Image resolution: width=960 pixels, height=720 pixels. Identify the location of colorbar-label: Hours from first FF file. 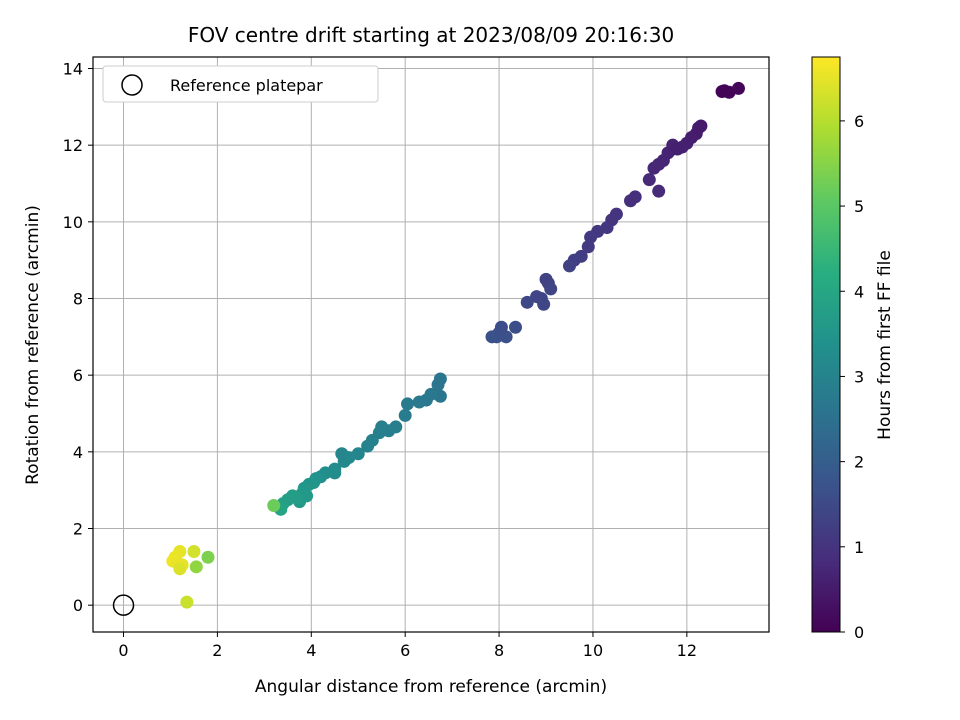
(885, 345).